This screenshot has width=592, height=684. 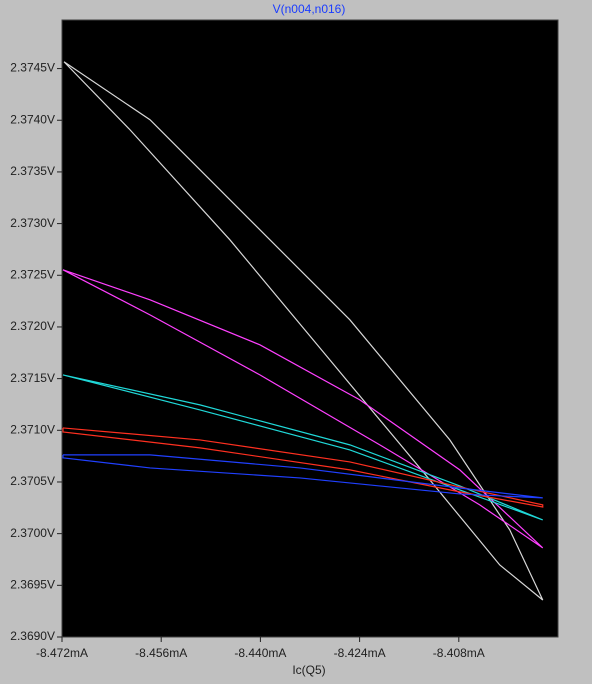 What do you see at coordinates (32, 584) in the screenshot?
I see `y-tick-label: 2.3695V` at bounding box center [32, 584].